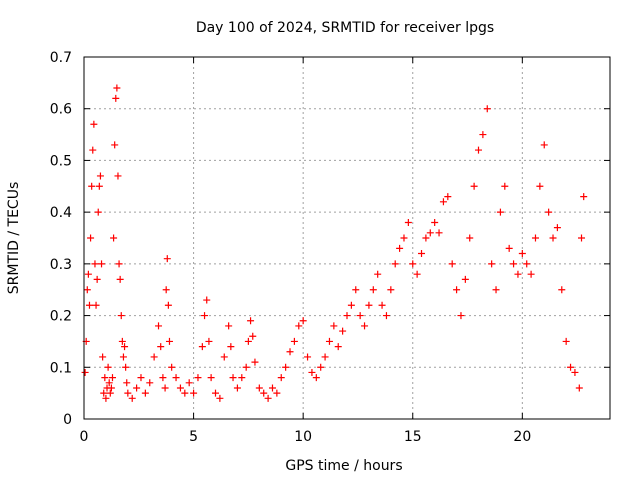  Describe the element at coordinates (61, 368) in the screenshot. I see `y-tick-label: 0.1` at that location.